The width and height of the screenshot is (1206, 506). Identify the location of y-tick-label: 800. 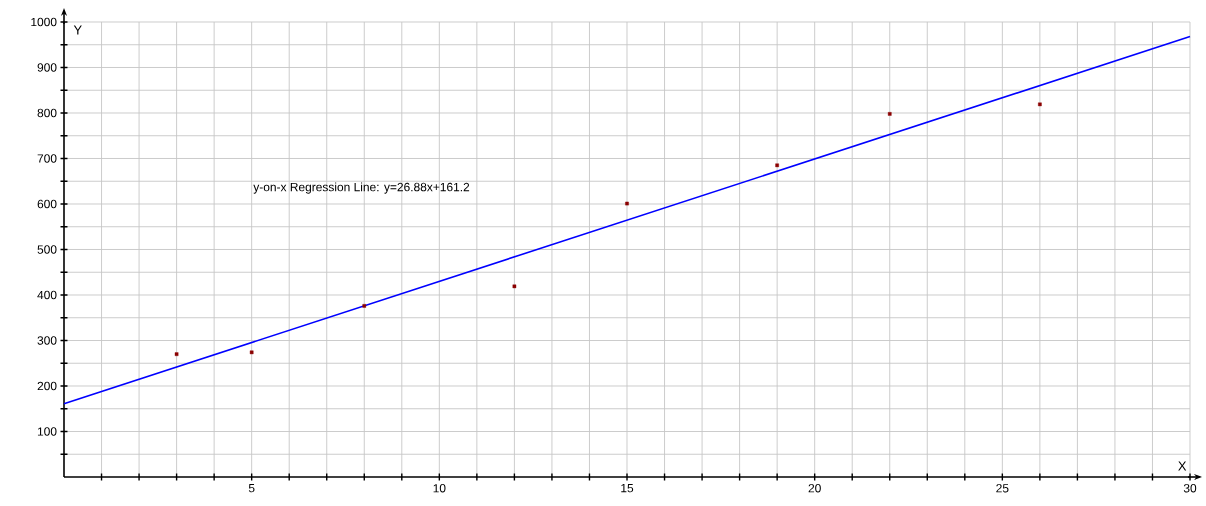
(47, 113).